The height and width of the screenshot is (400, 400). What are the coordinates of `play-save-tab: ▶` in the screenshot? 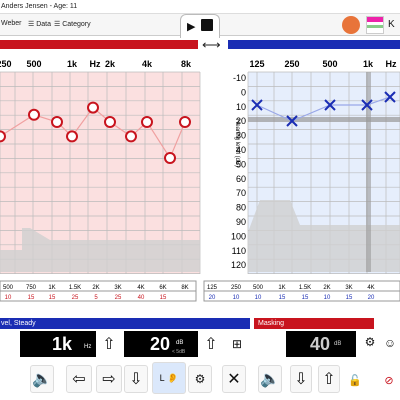 It's located at (200, 26).